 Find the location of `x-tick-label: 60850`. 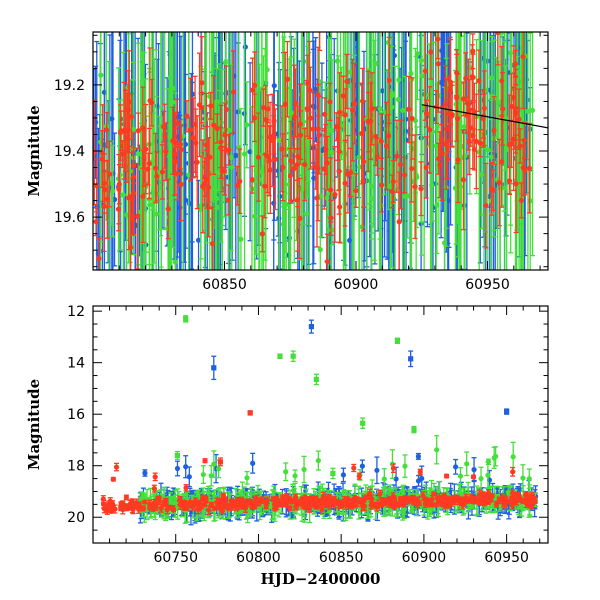

x-tick-label: 60850 is located at coordinates (224, 285).